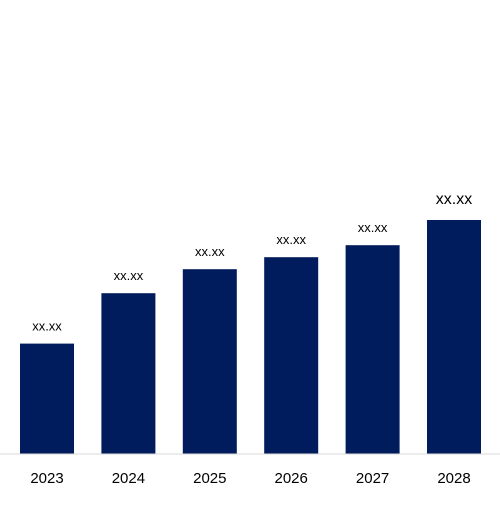 The height and width of the screenshot is (505, 500). I want to click on x-tick-label-2024: 2024, so click(128, 478).